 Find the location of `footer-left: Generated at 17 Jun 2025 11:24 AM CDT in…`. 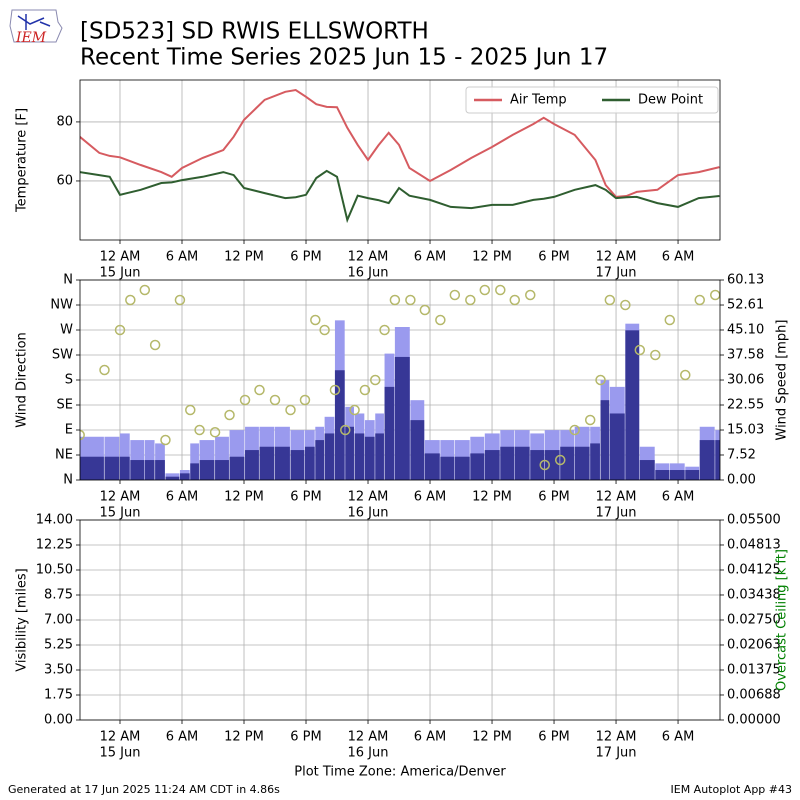

footer-left: Generated at 17 Jun 2025 11:24 AM CDT in… is located at coordinates (144, 789).